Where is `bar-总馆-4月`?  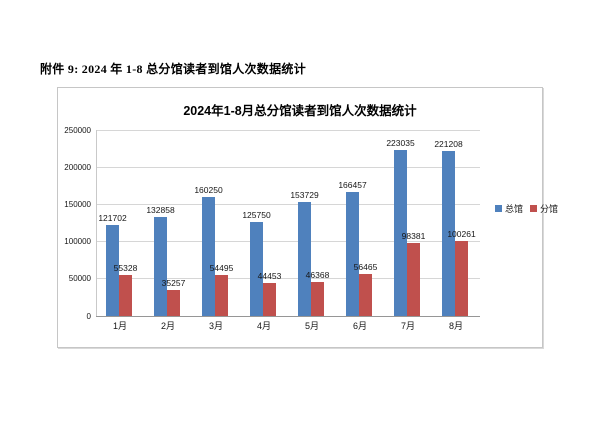
bar-总馆-4月 is located at coordinates (256, 269).